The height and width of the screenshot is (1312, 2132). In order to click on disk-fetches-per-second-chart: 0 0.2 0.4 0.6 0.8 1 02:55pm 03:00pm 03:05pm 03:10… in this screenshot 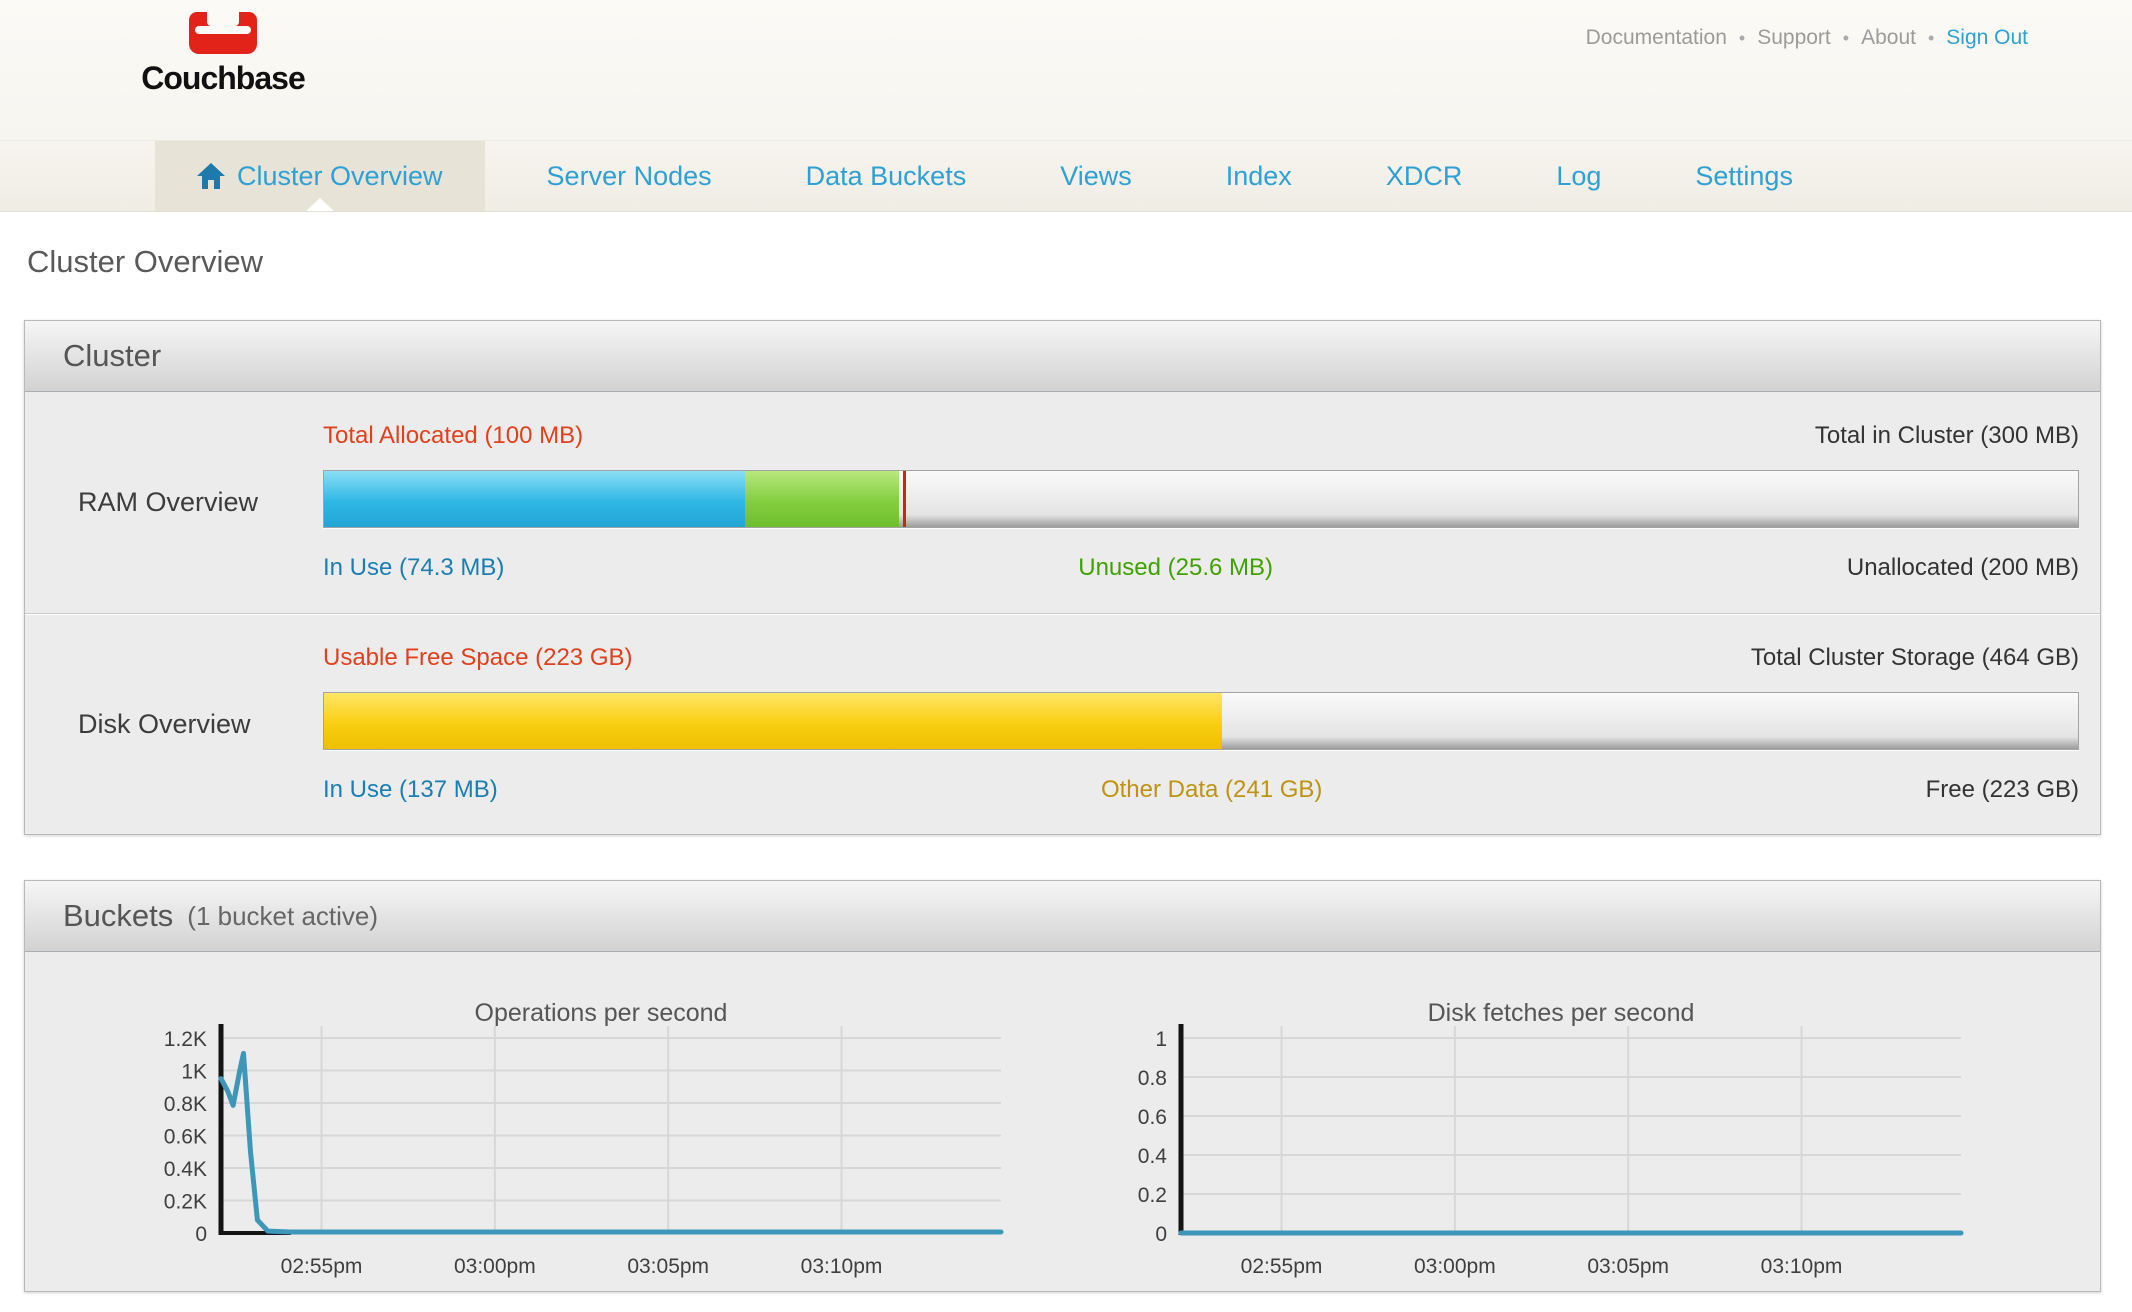, I will do `click(1521, 1136)`.